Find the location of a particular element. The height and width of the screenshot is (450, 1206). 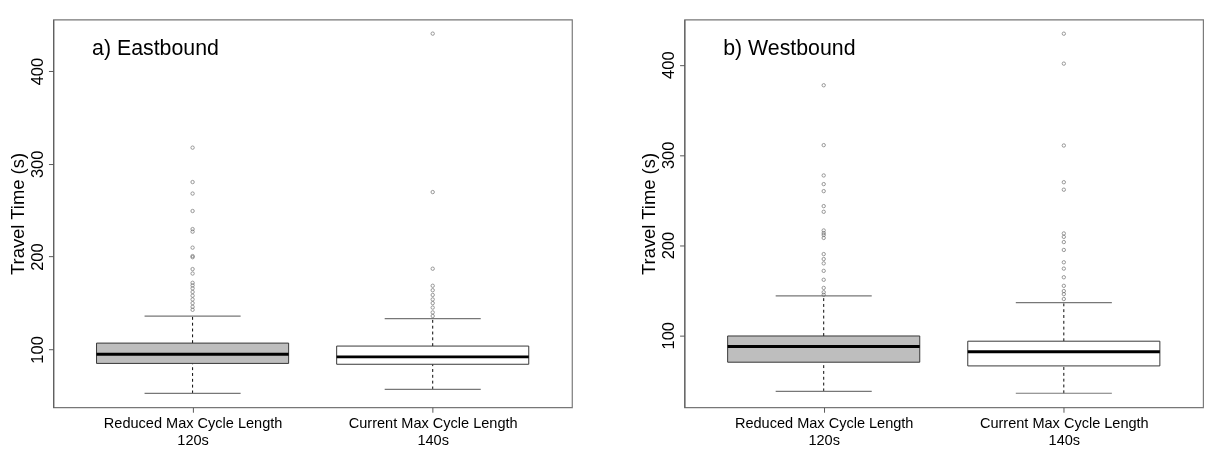

text: b) Westbound is located at coordinates (789, 48).